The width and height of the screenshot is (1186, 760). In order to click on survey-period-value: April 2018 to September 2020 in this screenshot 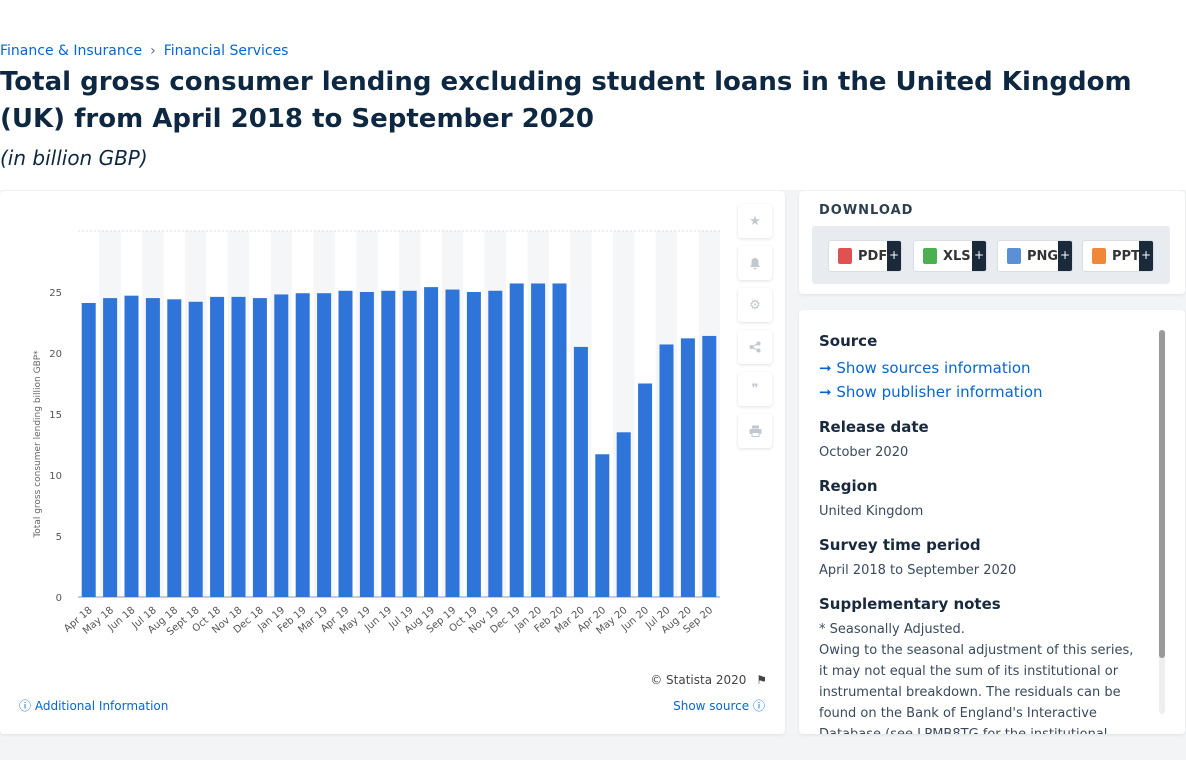, I will do `click(918, 570)`.